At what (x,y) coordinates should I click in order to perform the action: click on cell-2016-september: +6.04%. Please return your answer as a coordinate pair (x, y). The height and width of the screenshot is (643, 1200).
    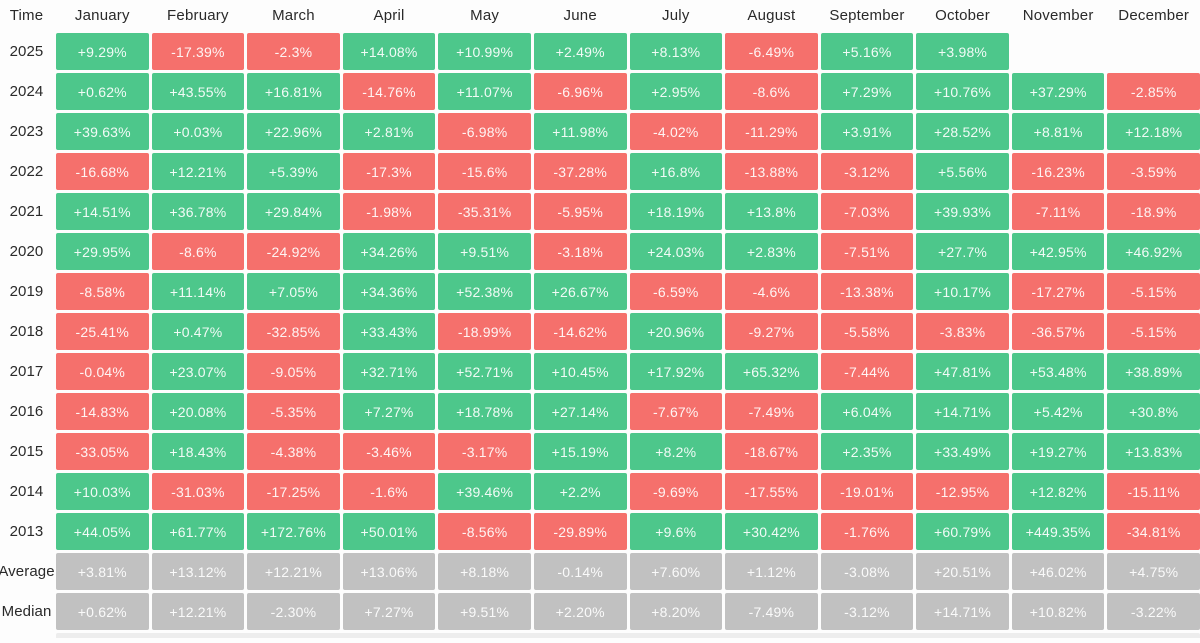
    Looking at the image, I should click on (867, 411).